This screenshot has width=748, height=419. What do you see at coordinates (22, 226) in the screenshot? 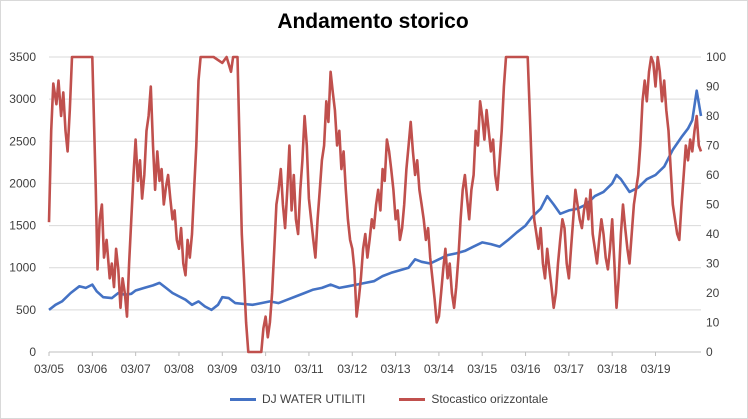
I see `y-left-tick-label: 1500` at bounding box center [22, 226].